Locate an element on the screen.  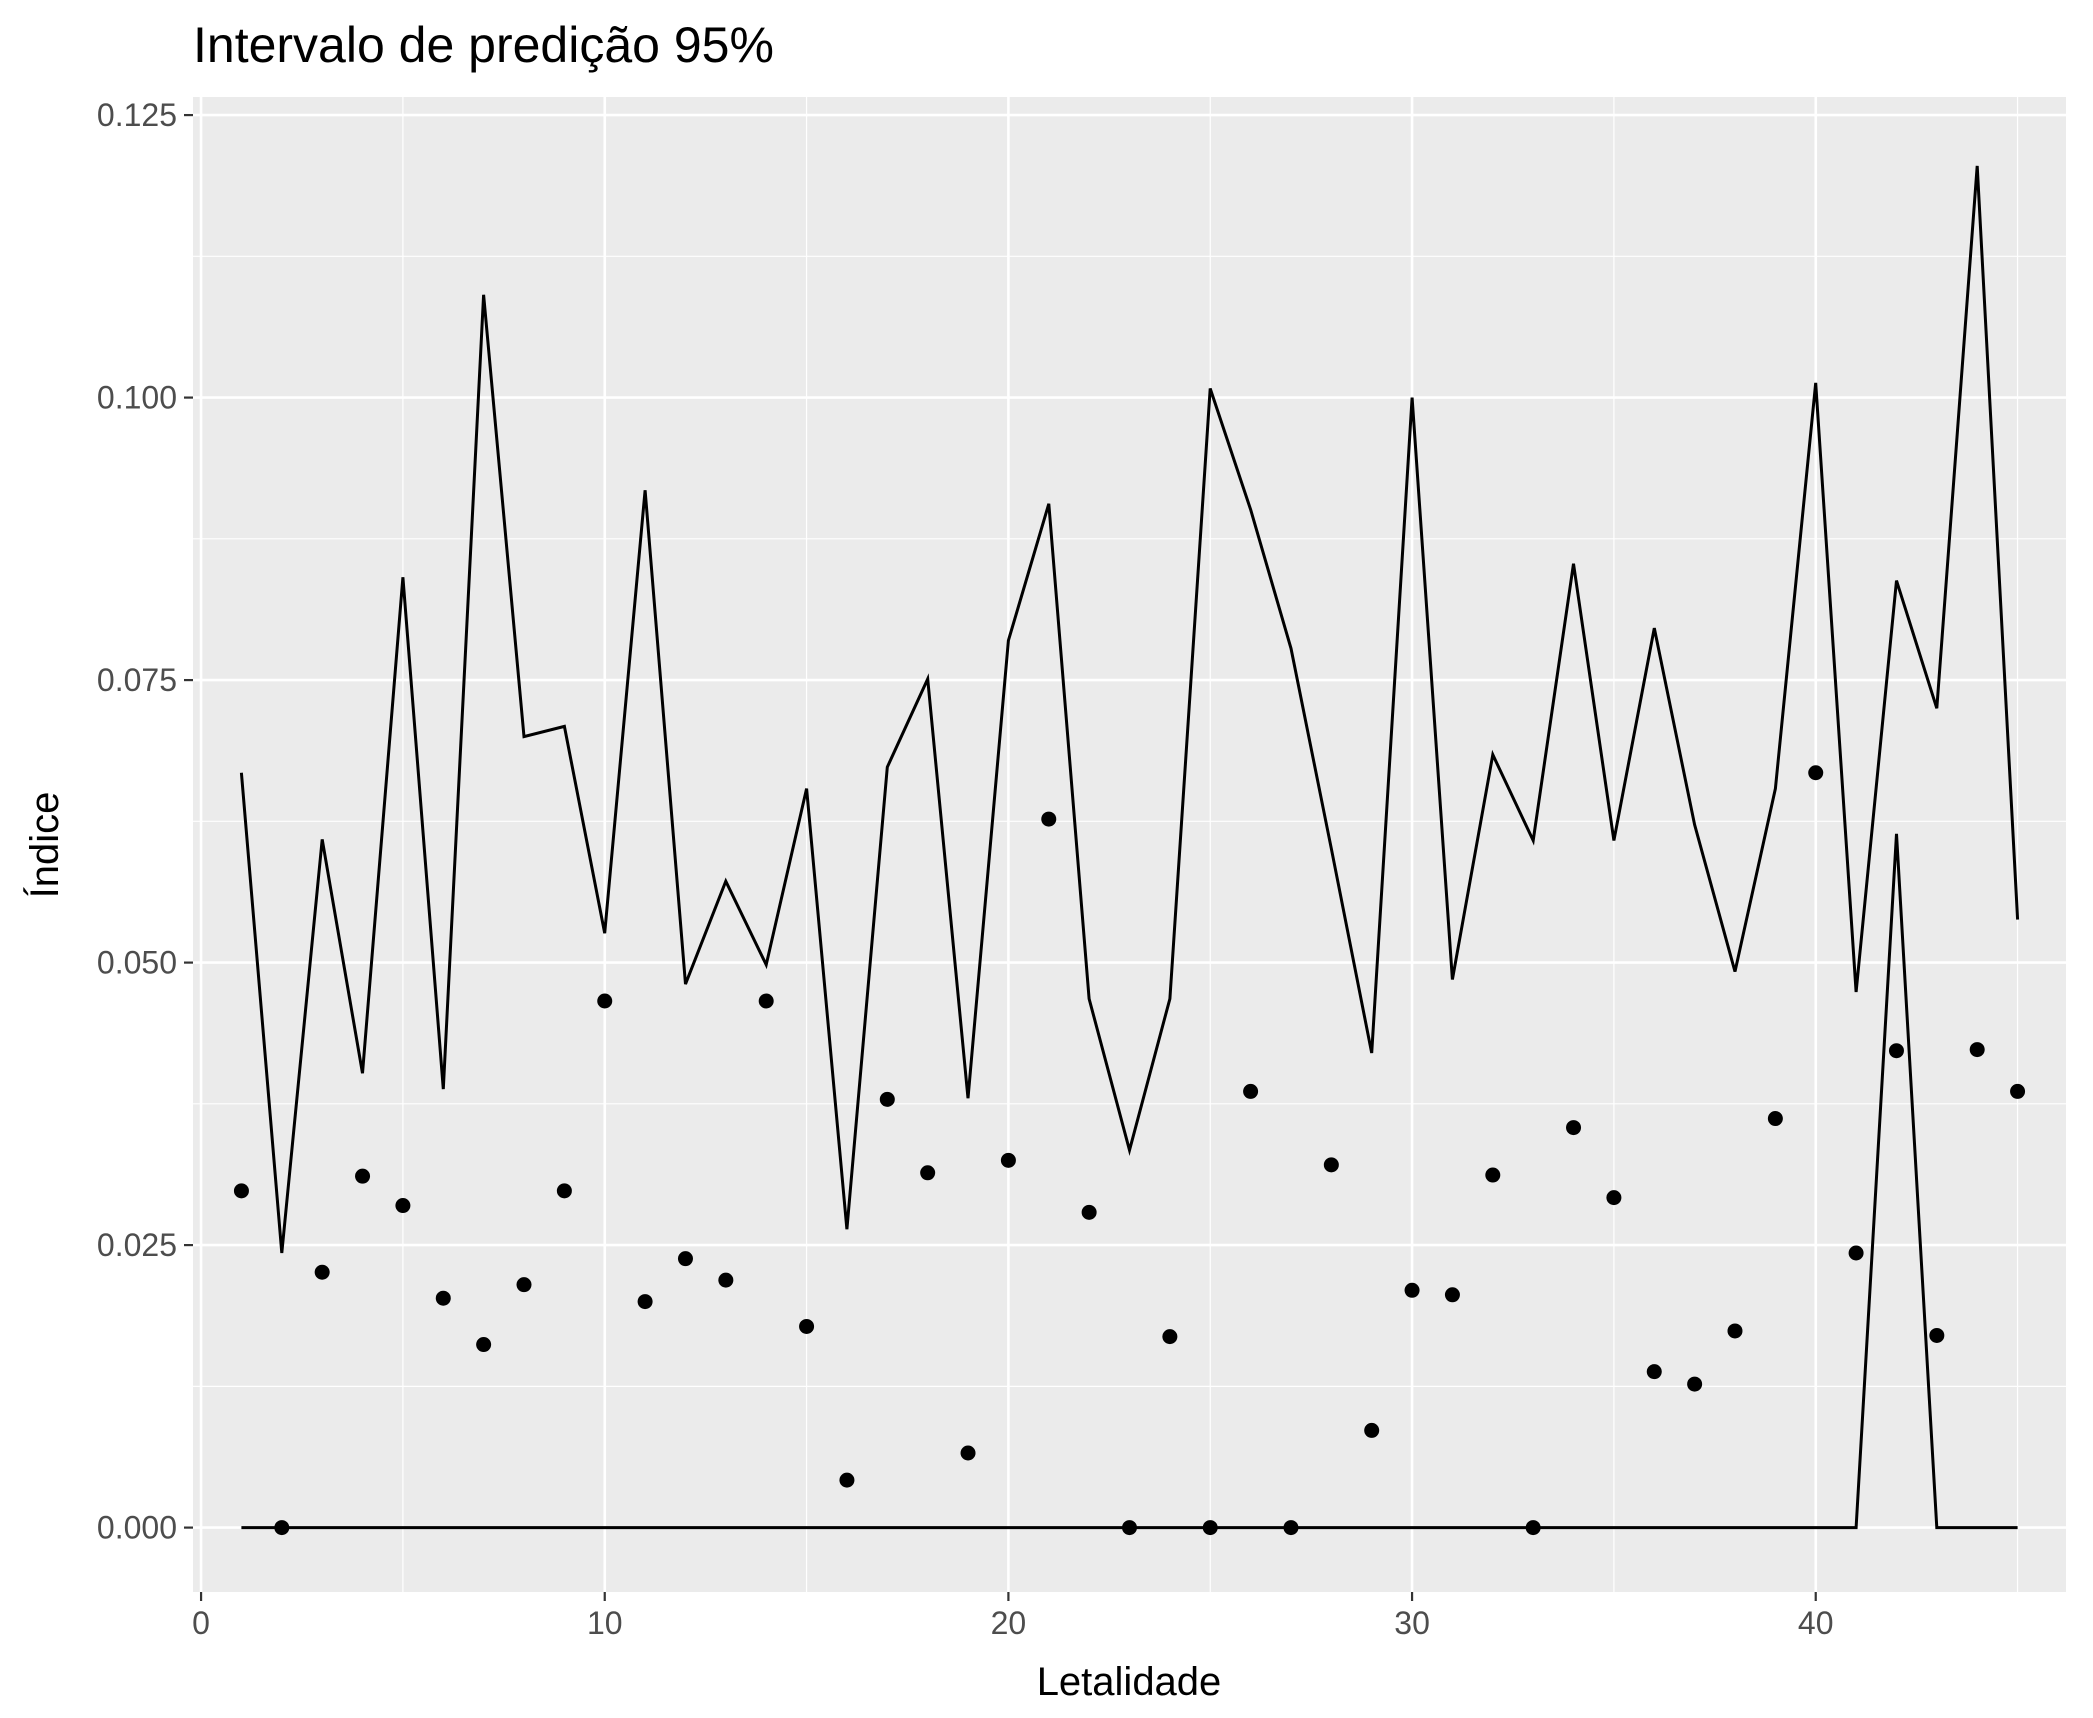
y-tick-label: 0.025 is located at coordinates (137, 1245).